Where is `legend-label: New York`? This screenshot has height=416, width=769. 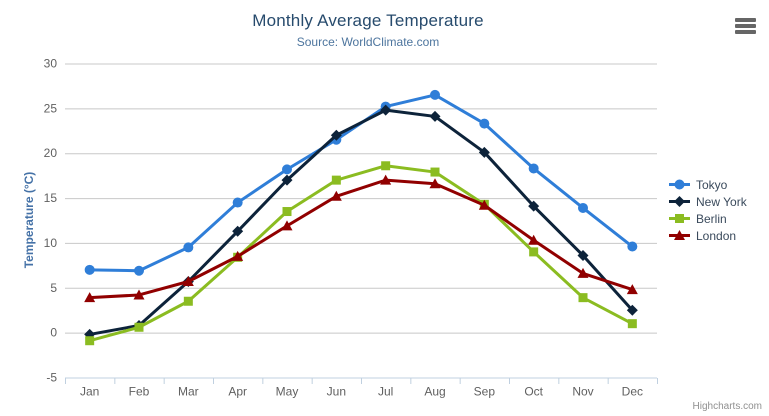
legend-label: New York is located at coordinates (721, 201).